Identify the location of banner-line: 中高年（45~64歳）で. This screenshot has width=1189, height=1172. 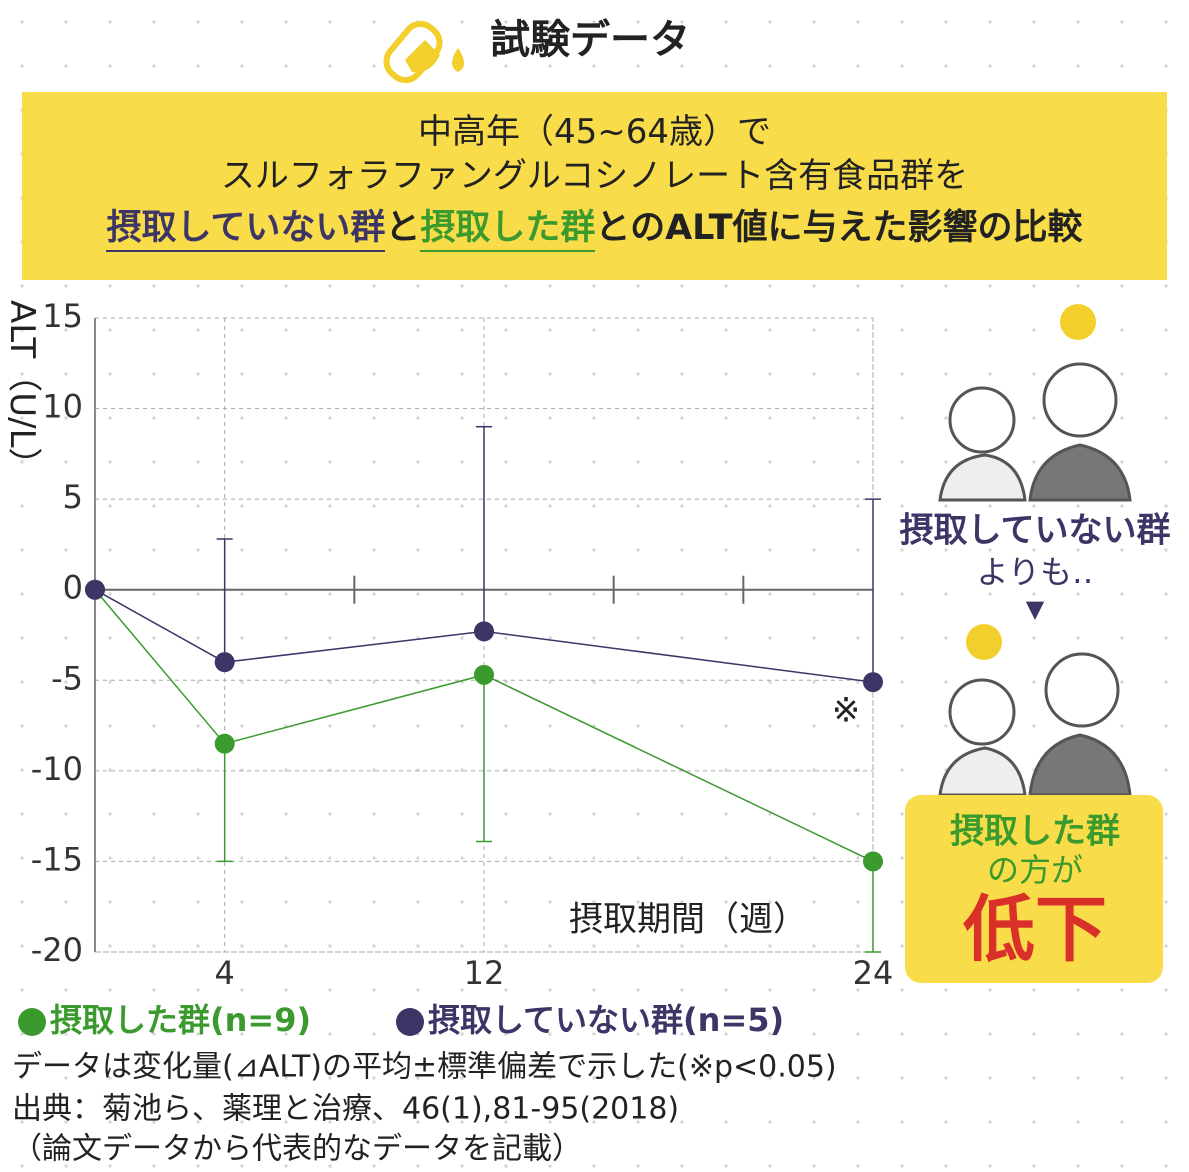
(594, 132).